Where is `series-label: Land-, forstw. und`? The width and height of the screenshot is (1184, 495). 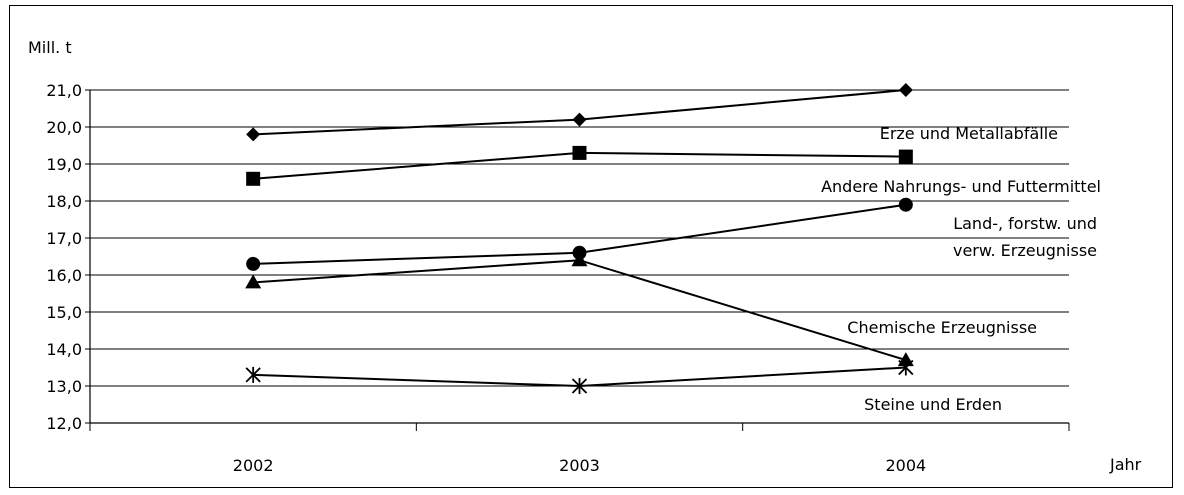
series-label: Land-, forstw. und is located at coordinates (1025, 223).